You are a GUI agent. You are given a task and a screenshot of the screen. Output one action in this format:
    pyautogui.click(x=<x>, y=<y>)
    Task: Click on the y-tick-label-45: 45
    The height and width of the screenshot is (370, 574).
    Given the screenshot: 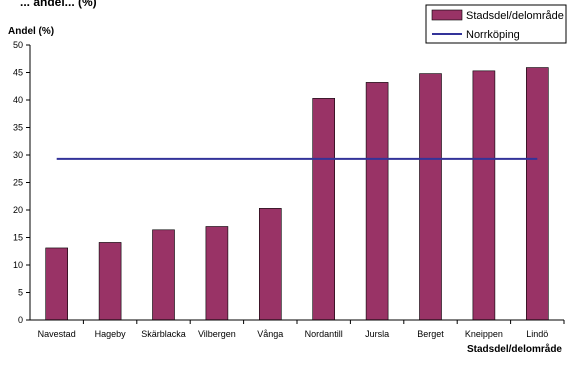 What is the action you would take?
    pyautogui.click(x=18, y=73)
    